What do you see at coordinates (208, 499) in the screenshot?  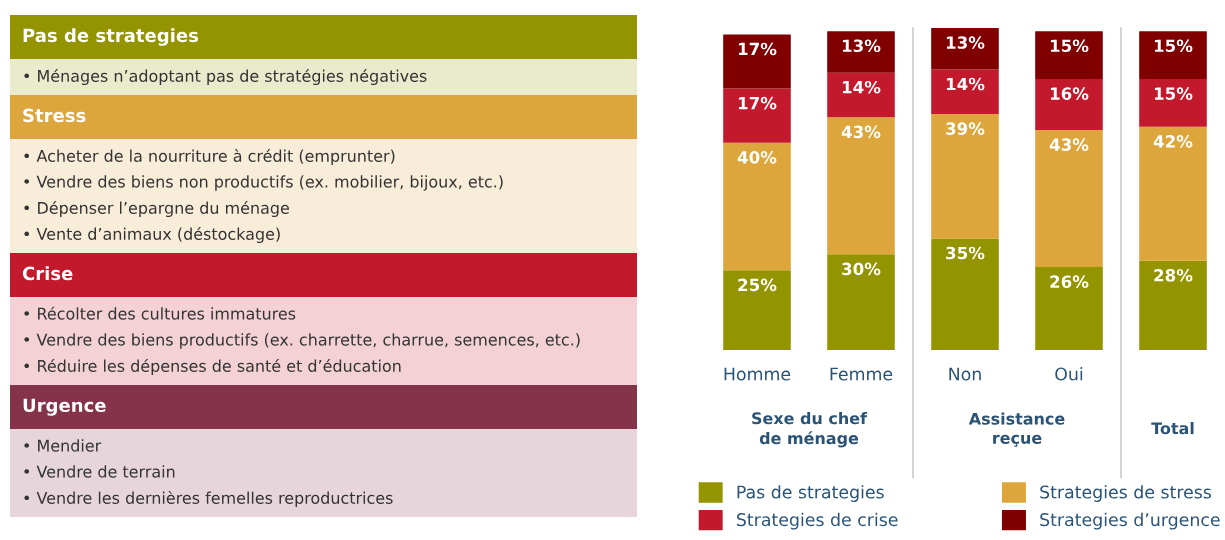 I see `text: • Vendre les dernières femelles reproductrices` at bounding box center [208, 499].